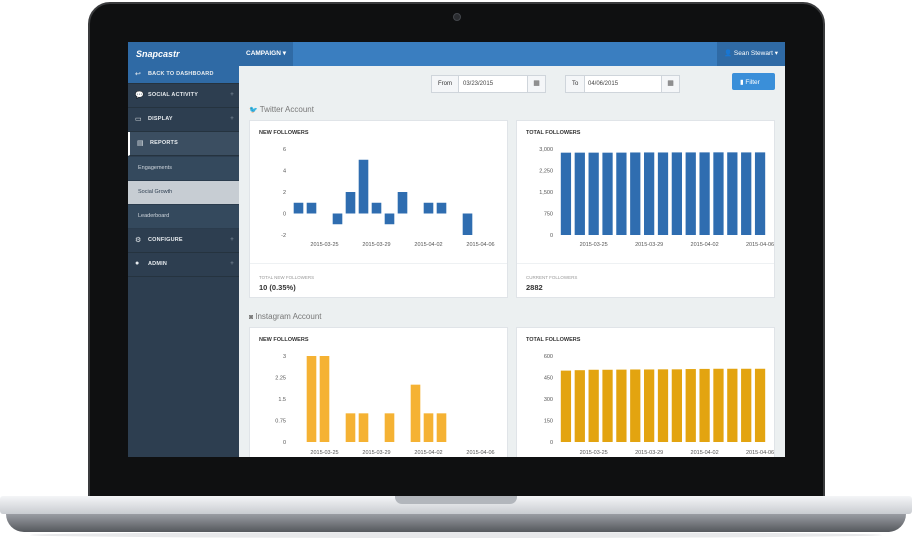 This screenshot has width=912, height=551. Describe the element at coordinates (286, 109) in the screenshot. I see `section-title-text: Twitter Account` at that location.